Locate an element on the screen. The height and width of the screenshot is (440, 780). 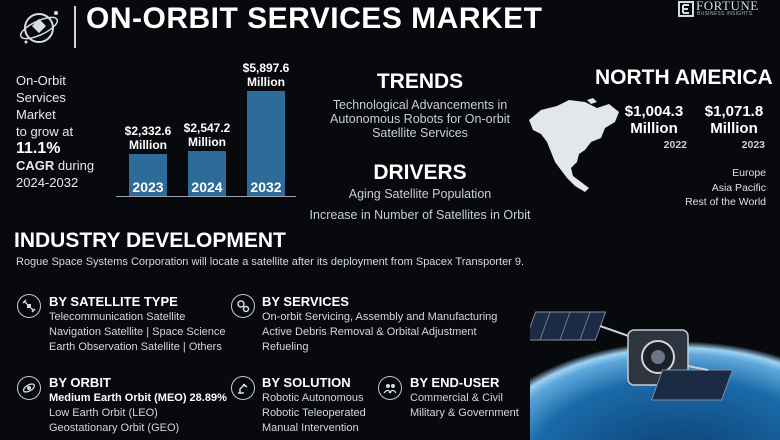
segment-item: Robotic Autonomous is located at coordinates (313, 398).